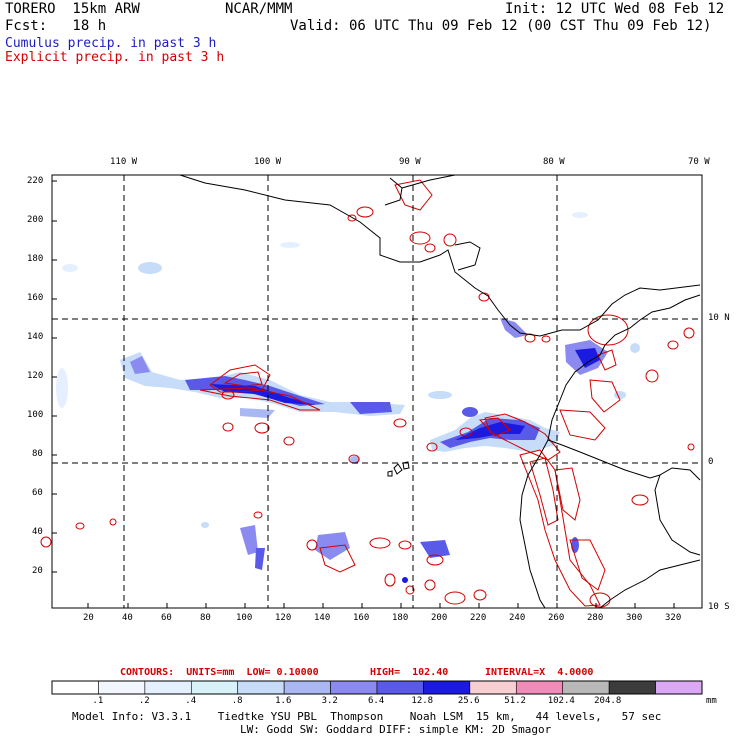  What do you see at coordinates (35, 298) in the screenshot?
I see `y-tick-label: 160` at bounding box center [35, 298].